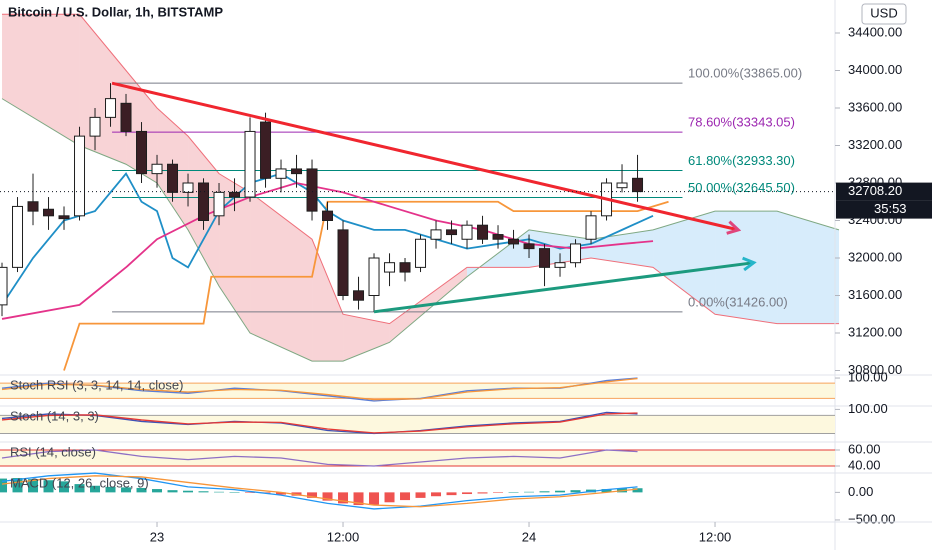 Image resolution: width=932 pixels, height=550 pixels. Describe the element at coordinates (875, 69) in the screenshot. I see `y-tick-label: 34000.00` at that location.